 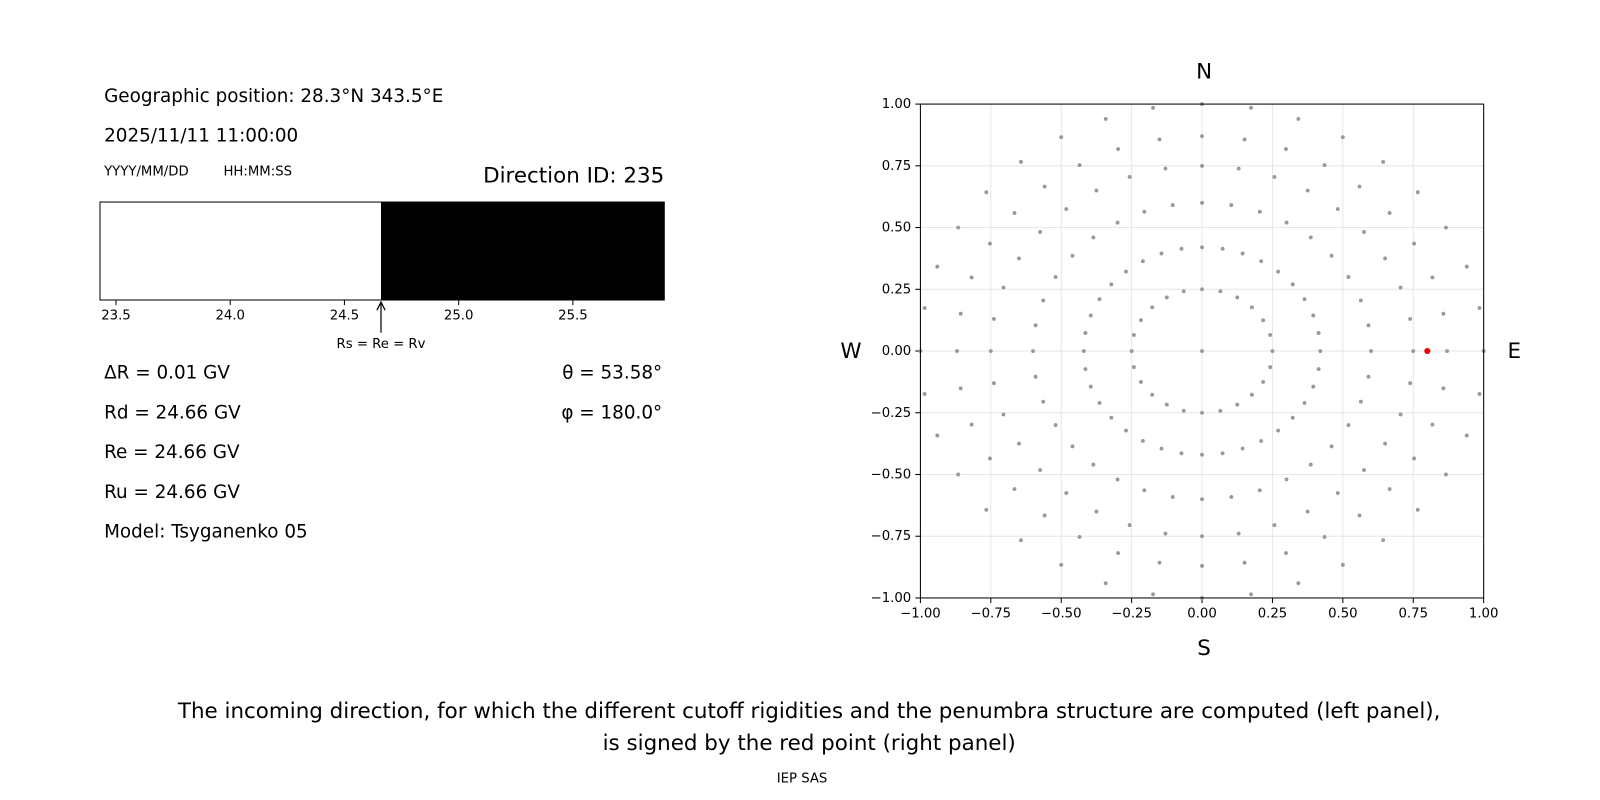 I want to click on caption-line: is signed by the red point (right panel), so click(x=809, y=743).